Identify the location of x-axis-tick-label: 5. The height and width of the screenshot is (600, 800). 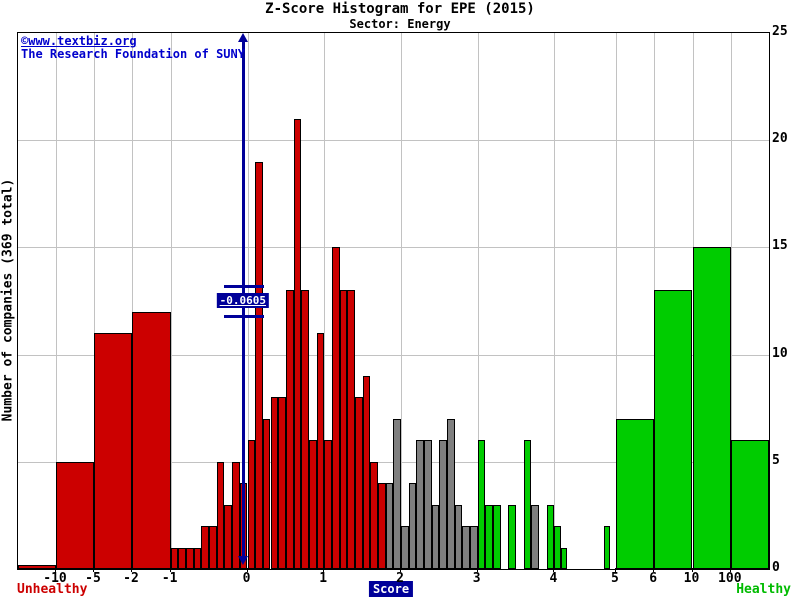
(614, 578).